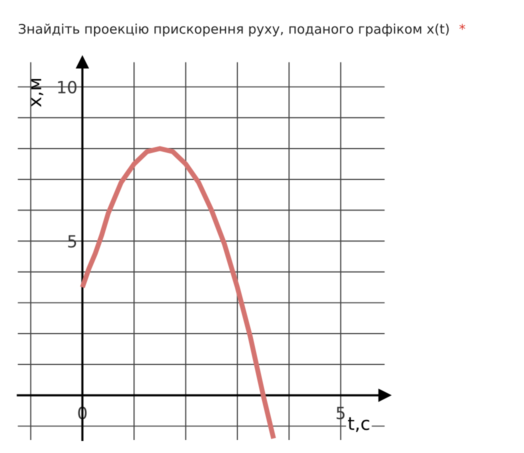 Image resolution: width=524 pixels, height=453 pixels. Describe the element at coordinates (37, 92) in the screenshot. I see `y-axis-title: x,м` at that location.